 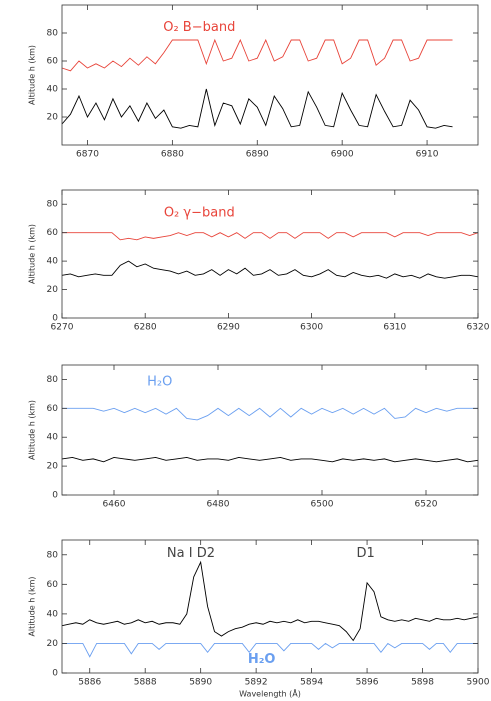 What do you see at coordinates (256, 683) in the screenshot?
I see `x-tick-label: 5892` at bounding box center [256, 683].